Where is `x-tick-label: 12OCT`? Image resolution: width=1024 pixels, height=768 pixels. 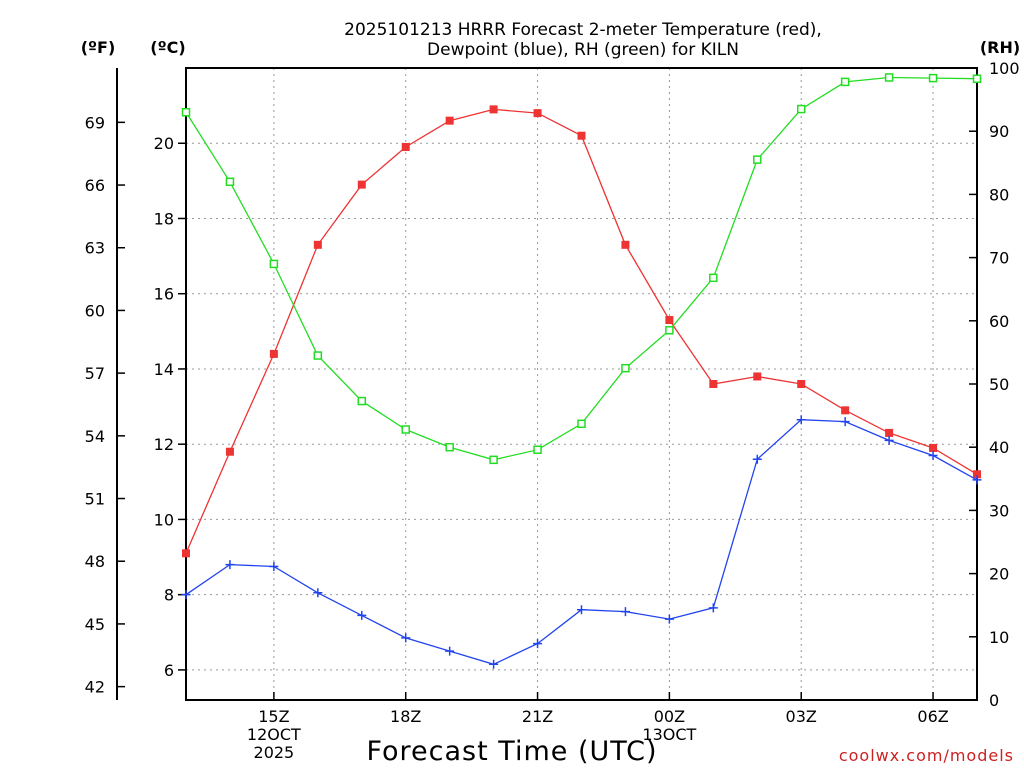
x-tick-label: 12OCT is located at coordinates (274, 734).